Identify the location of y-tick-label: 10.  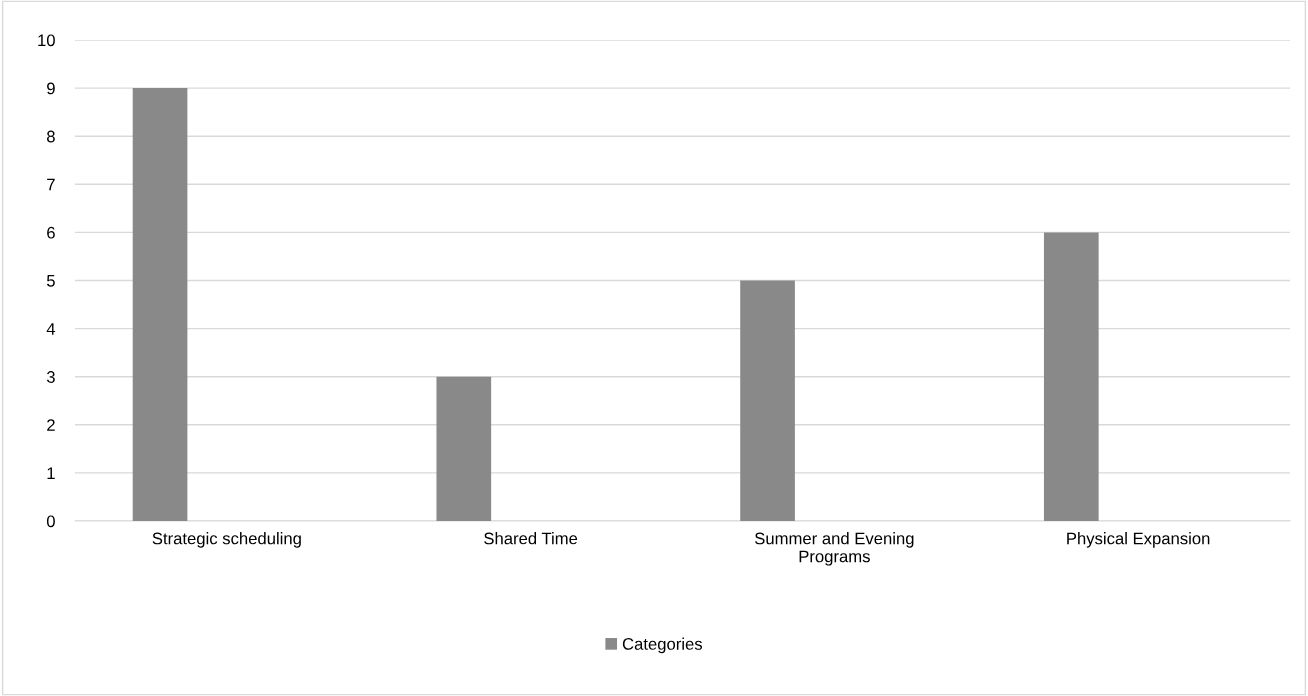
(46, 40).